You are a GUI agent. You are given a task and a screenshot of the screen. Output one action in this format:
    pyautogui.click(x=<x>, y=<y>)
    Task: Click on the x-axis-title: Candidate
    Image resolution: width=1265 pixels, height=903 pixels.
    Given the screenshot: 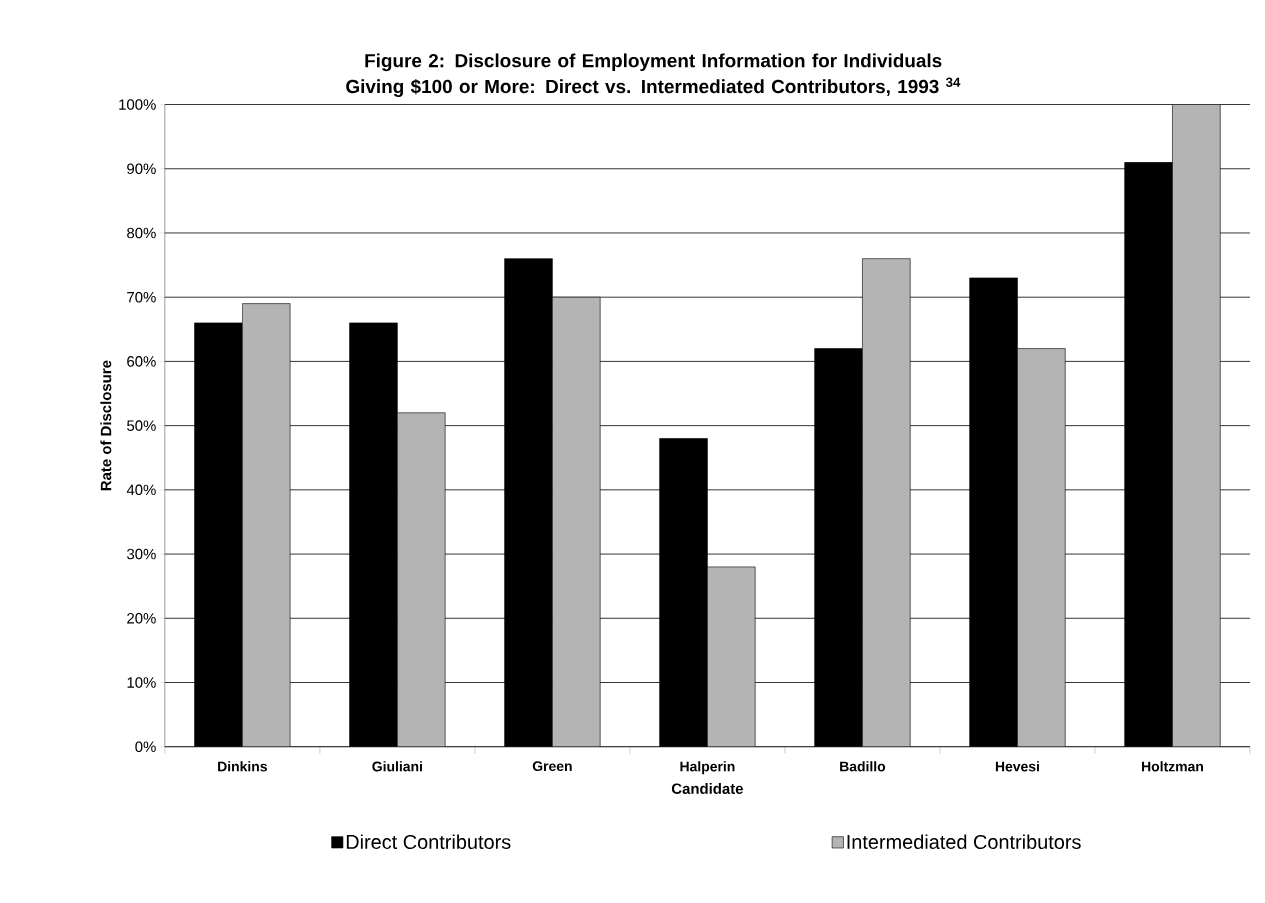 What is the action you would take?
    pyautogui.click(x=707, y=788)
    